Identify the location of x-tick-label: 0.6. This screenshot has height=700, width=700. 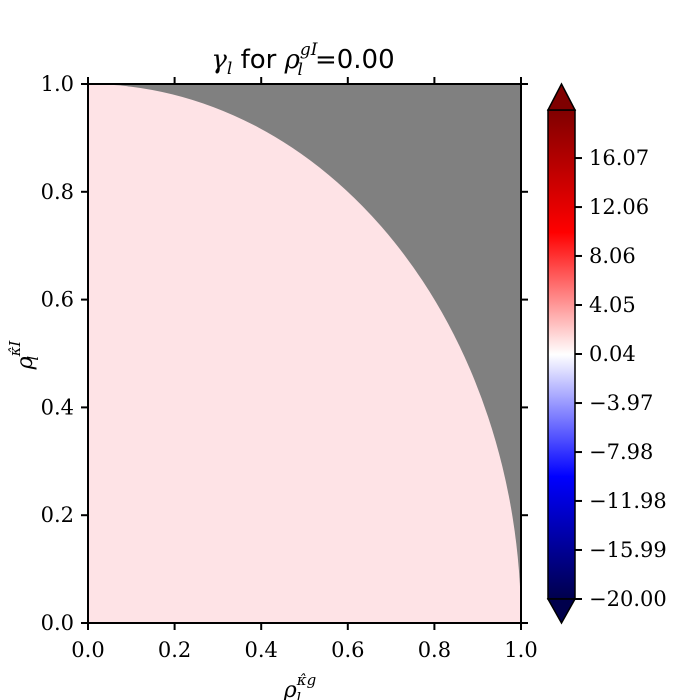
(347, 650).